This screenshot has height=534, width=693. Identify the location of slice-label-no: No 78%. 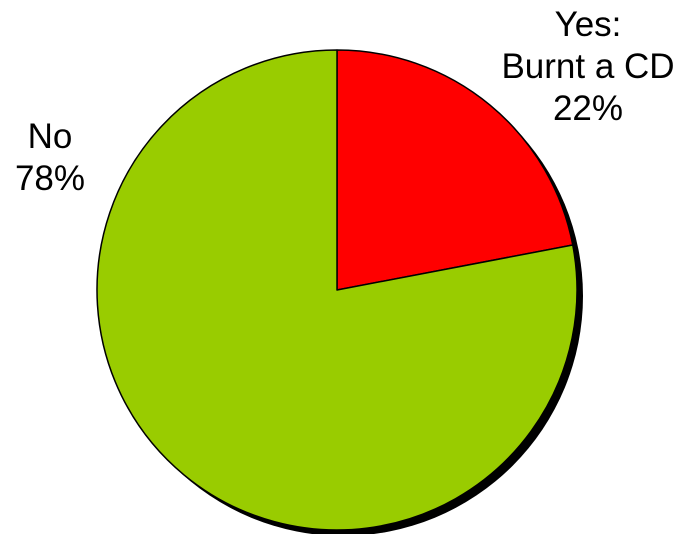
(50, 158).